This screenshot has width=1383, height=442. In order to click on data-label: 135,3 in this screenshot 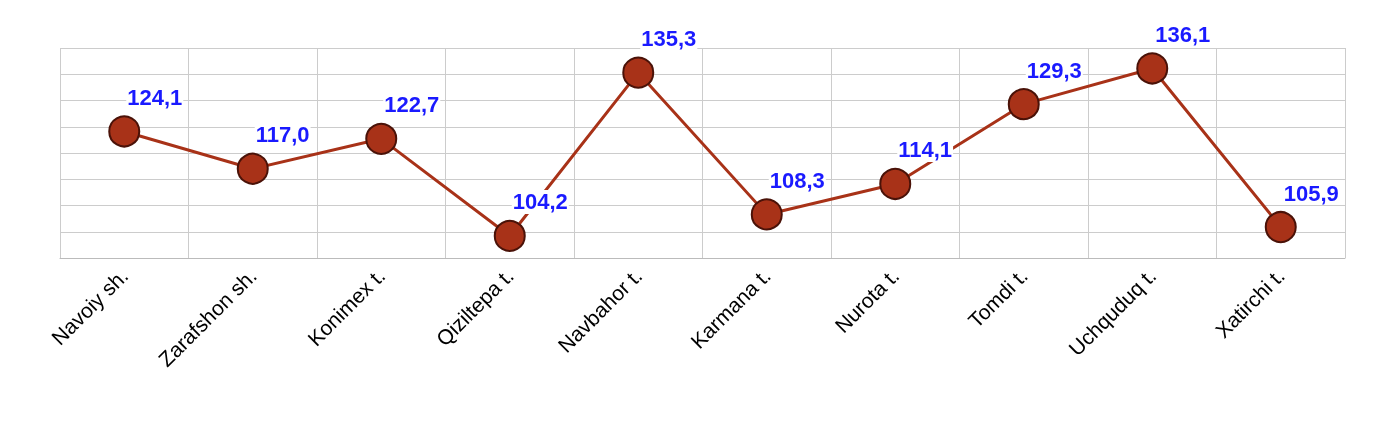, I will do `click(669, 39)`.